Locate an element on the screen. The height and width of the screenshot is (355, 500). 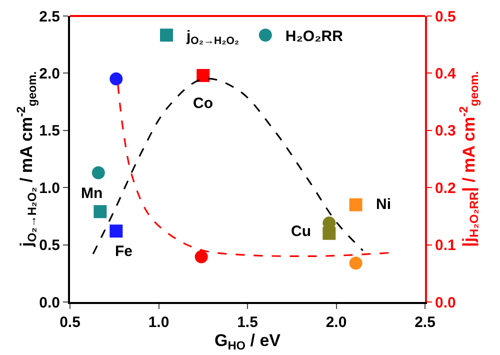
y2-tick-label: 0.1 is located at coordinates (445, 245).